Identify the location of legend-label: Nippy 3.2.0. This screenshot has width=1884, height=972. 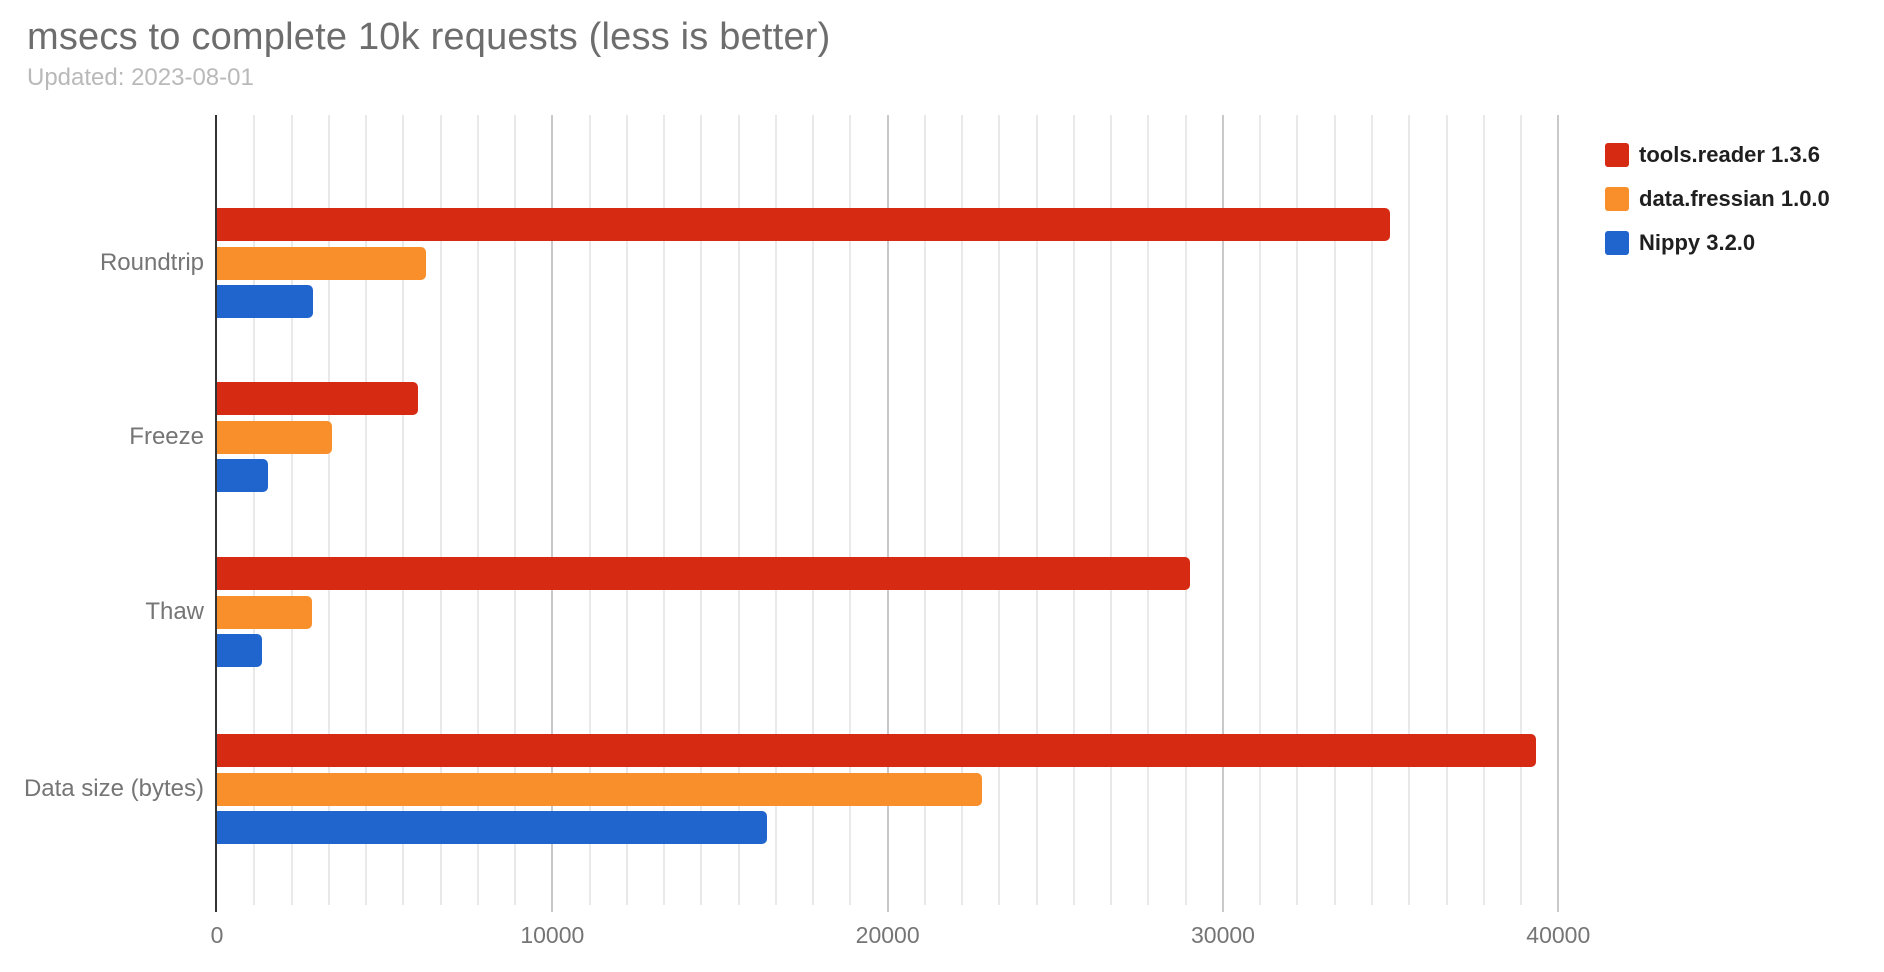
(1697, 242).